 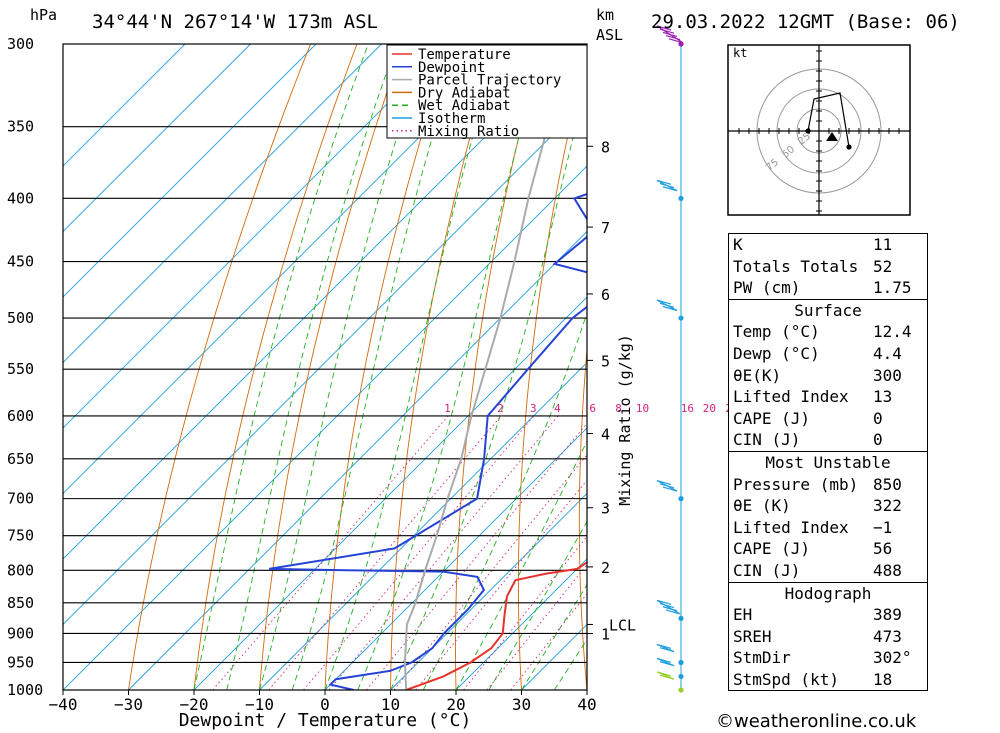 I want to click on pressure-tick-label: 400, so click(x=20, y=198).